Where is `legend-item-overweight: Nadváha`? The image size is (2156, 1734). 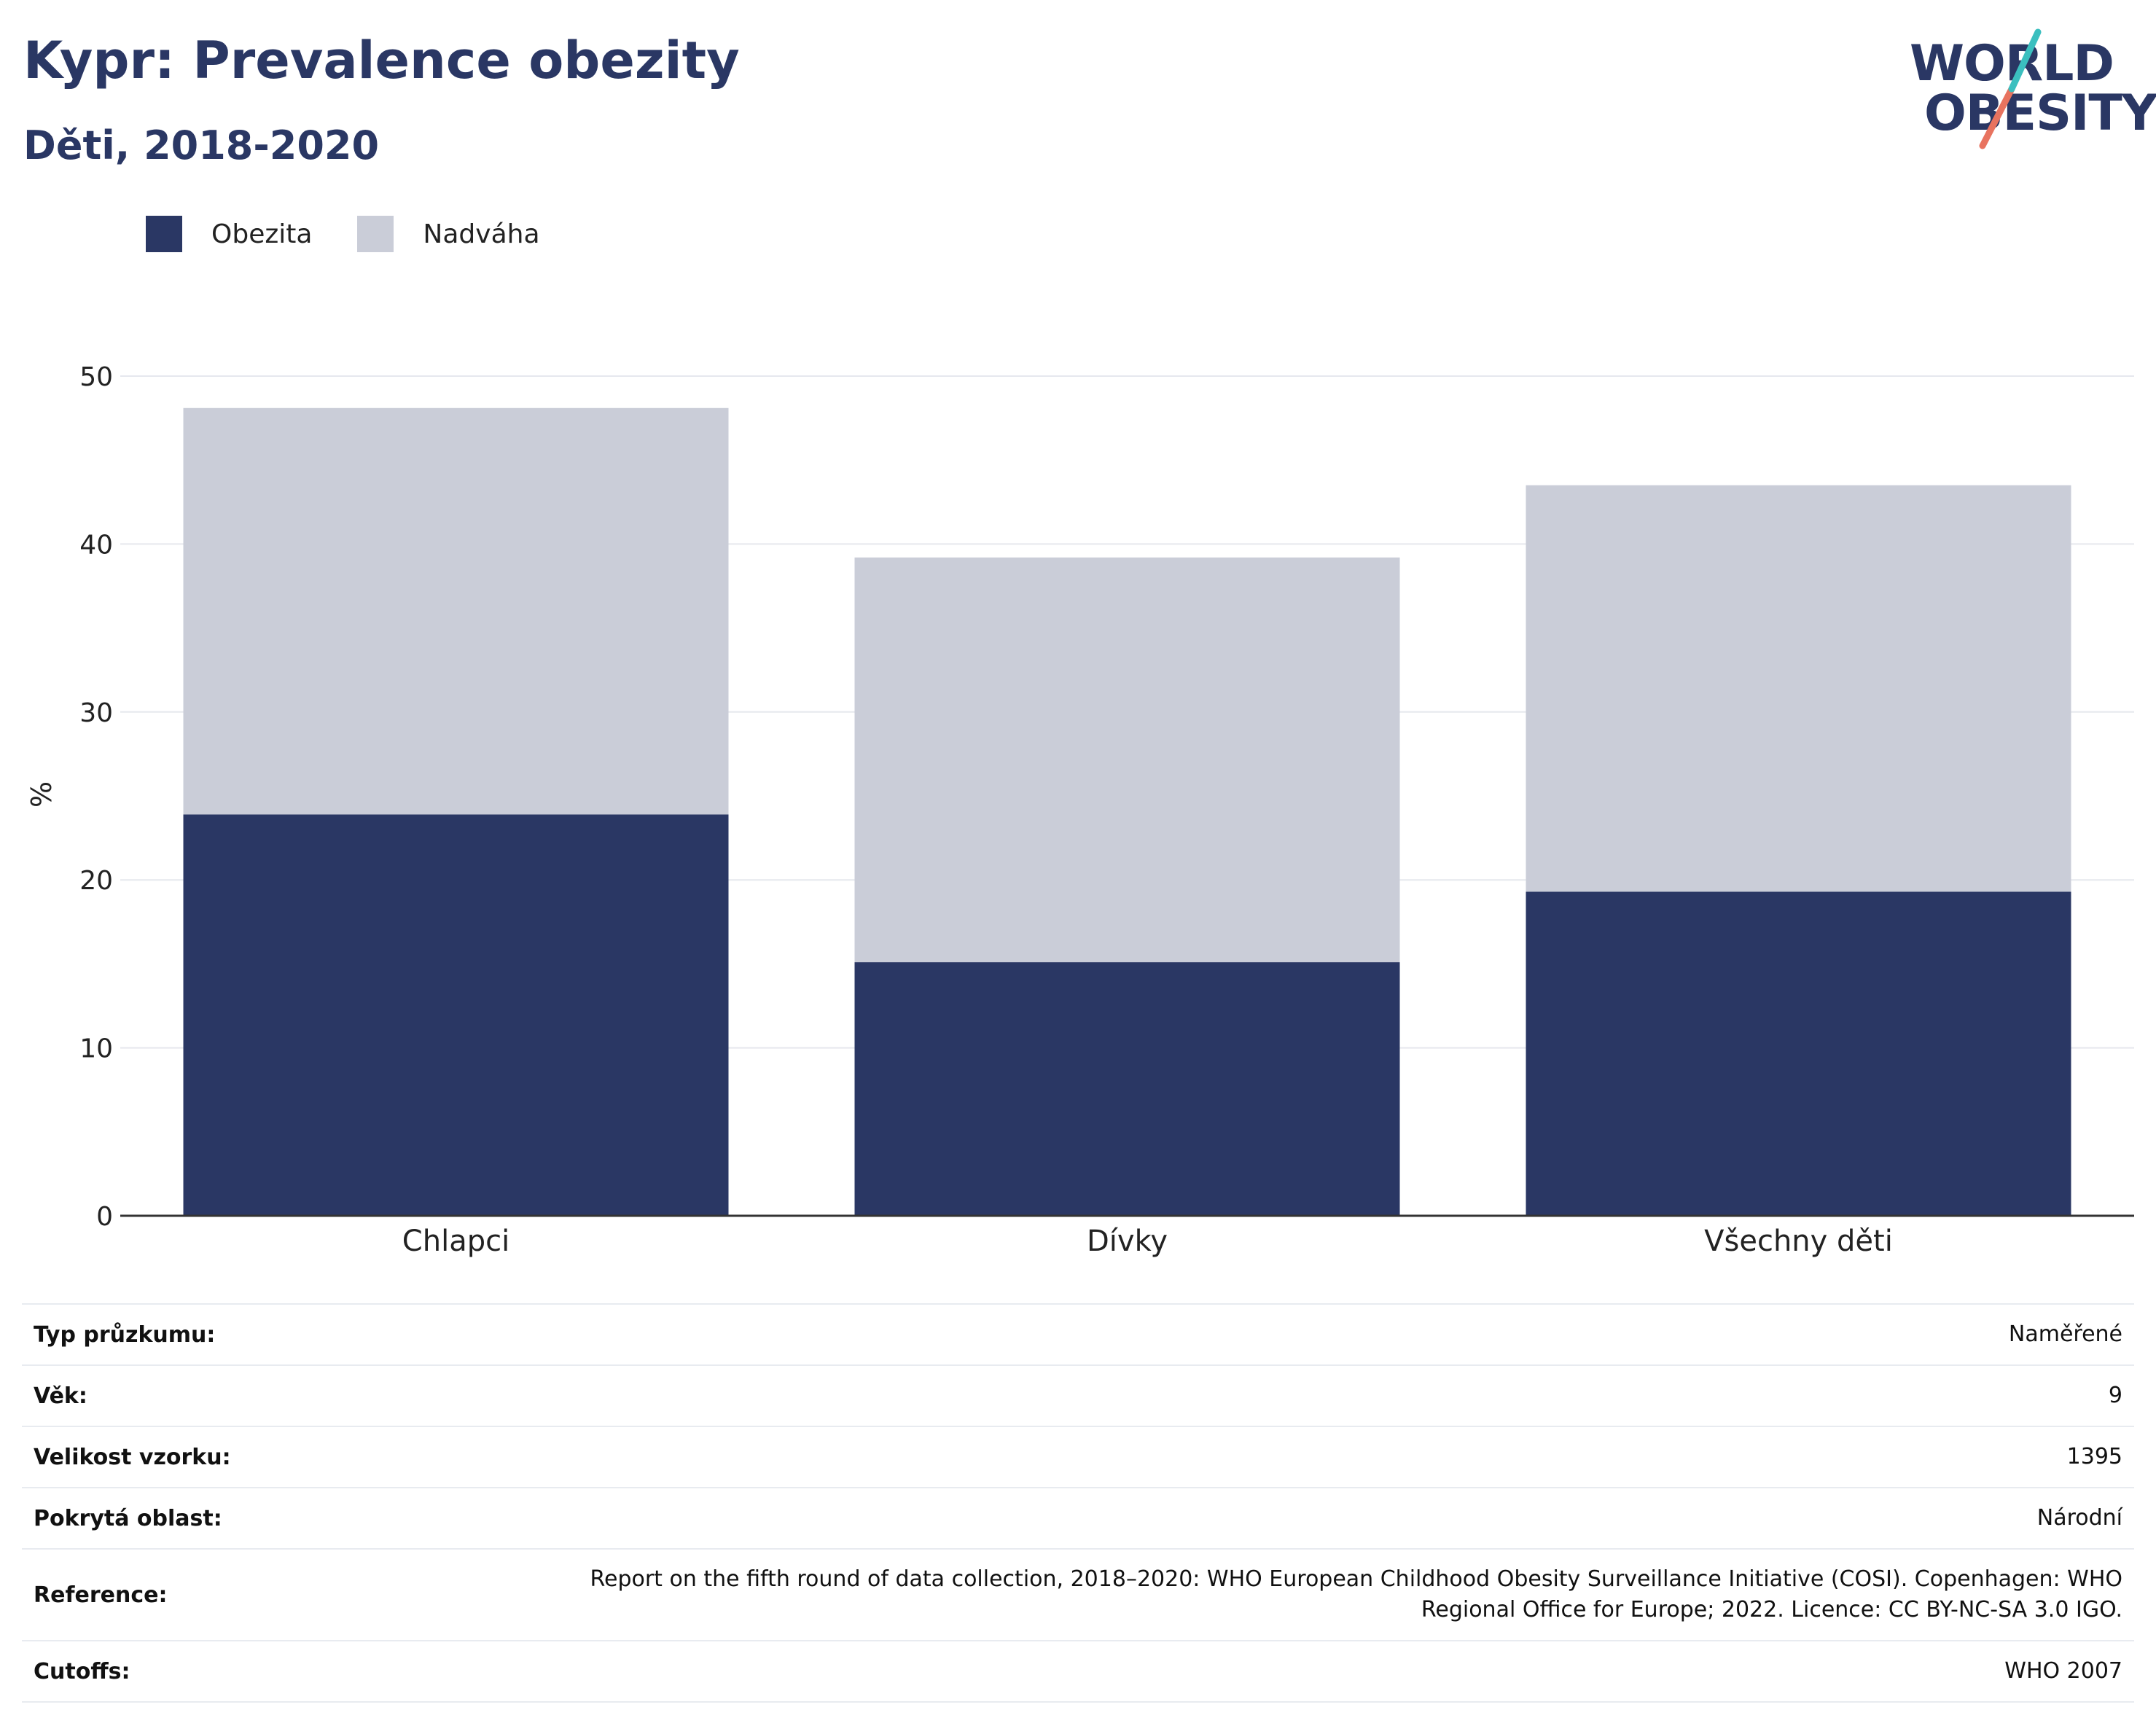
legend-item-overweight: Nadváha is located at coordinates (448, 234).